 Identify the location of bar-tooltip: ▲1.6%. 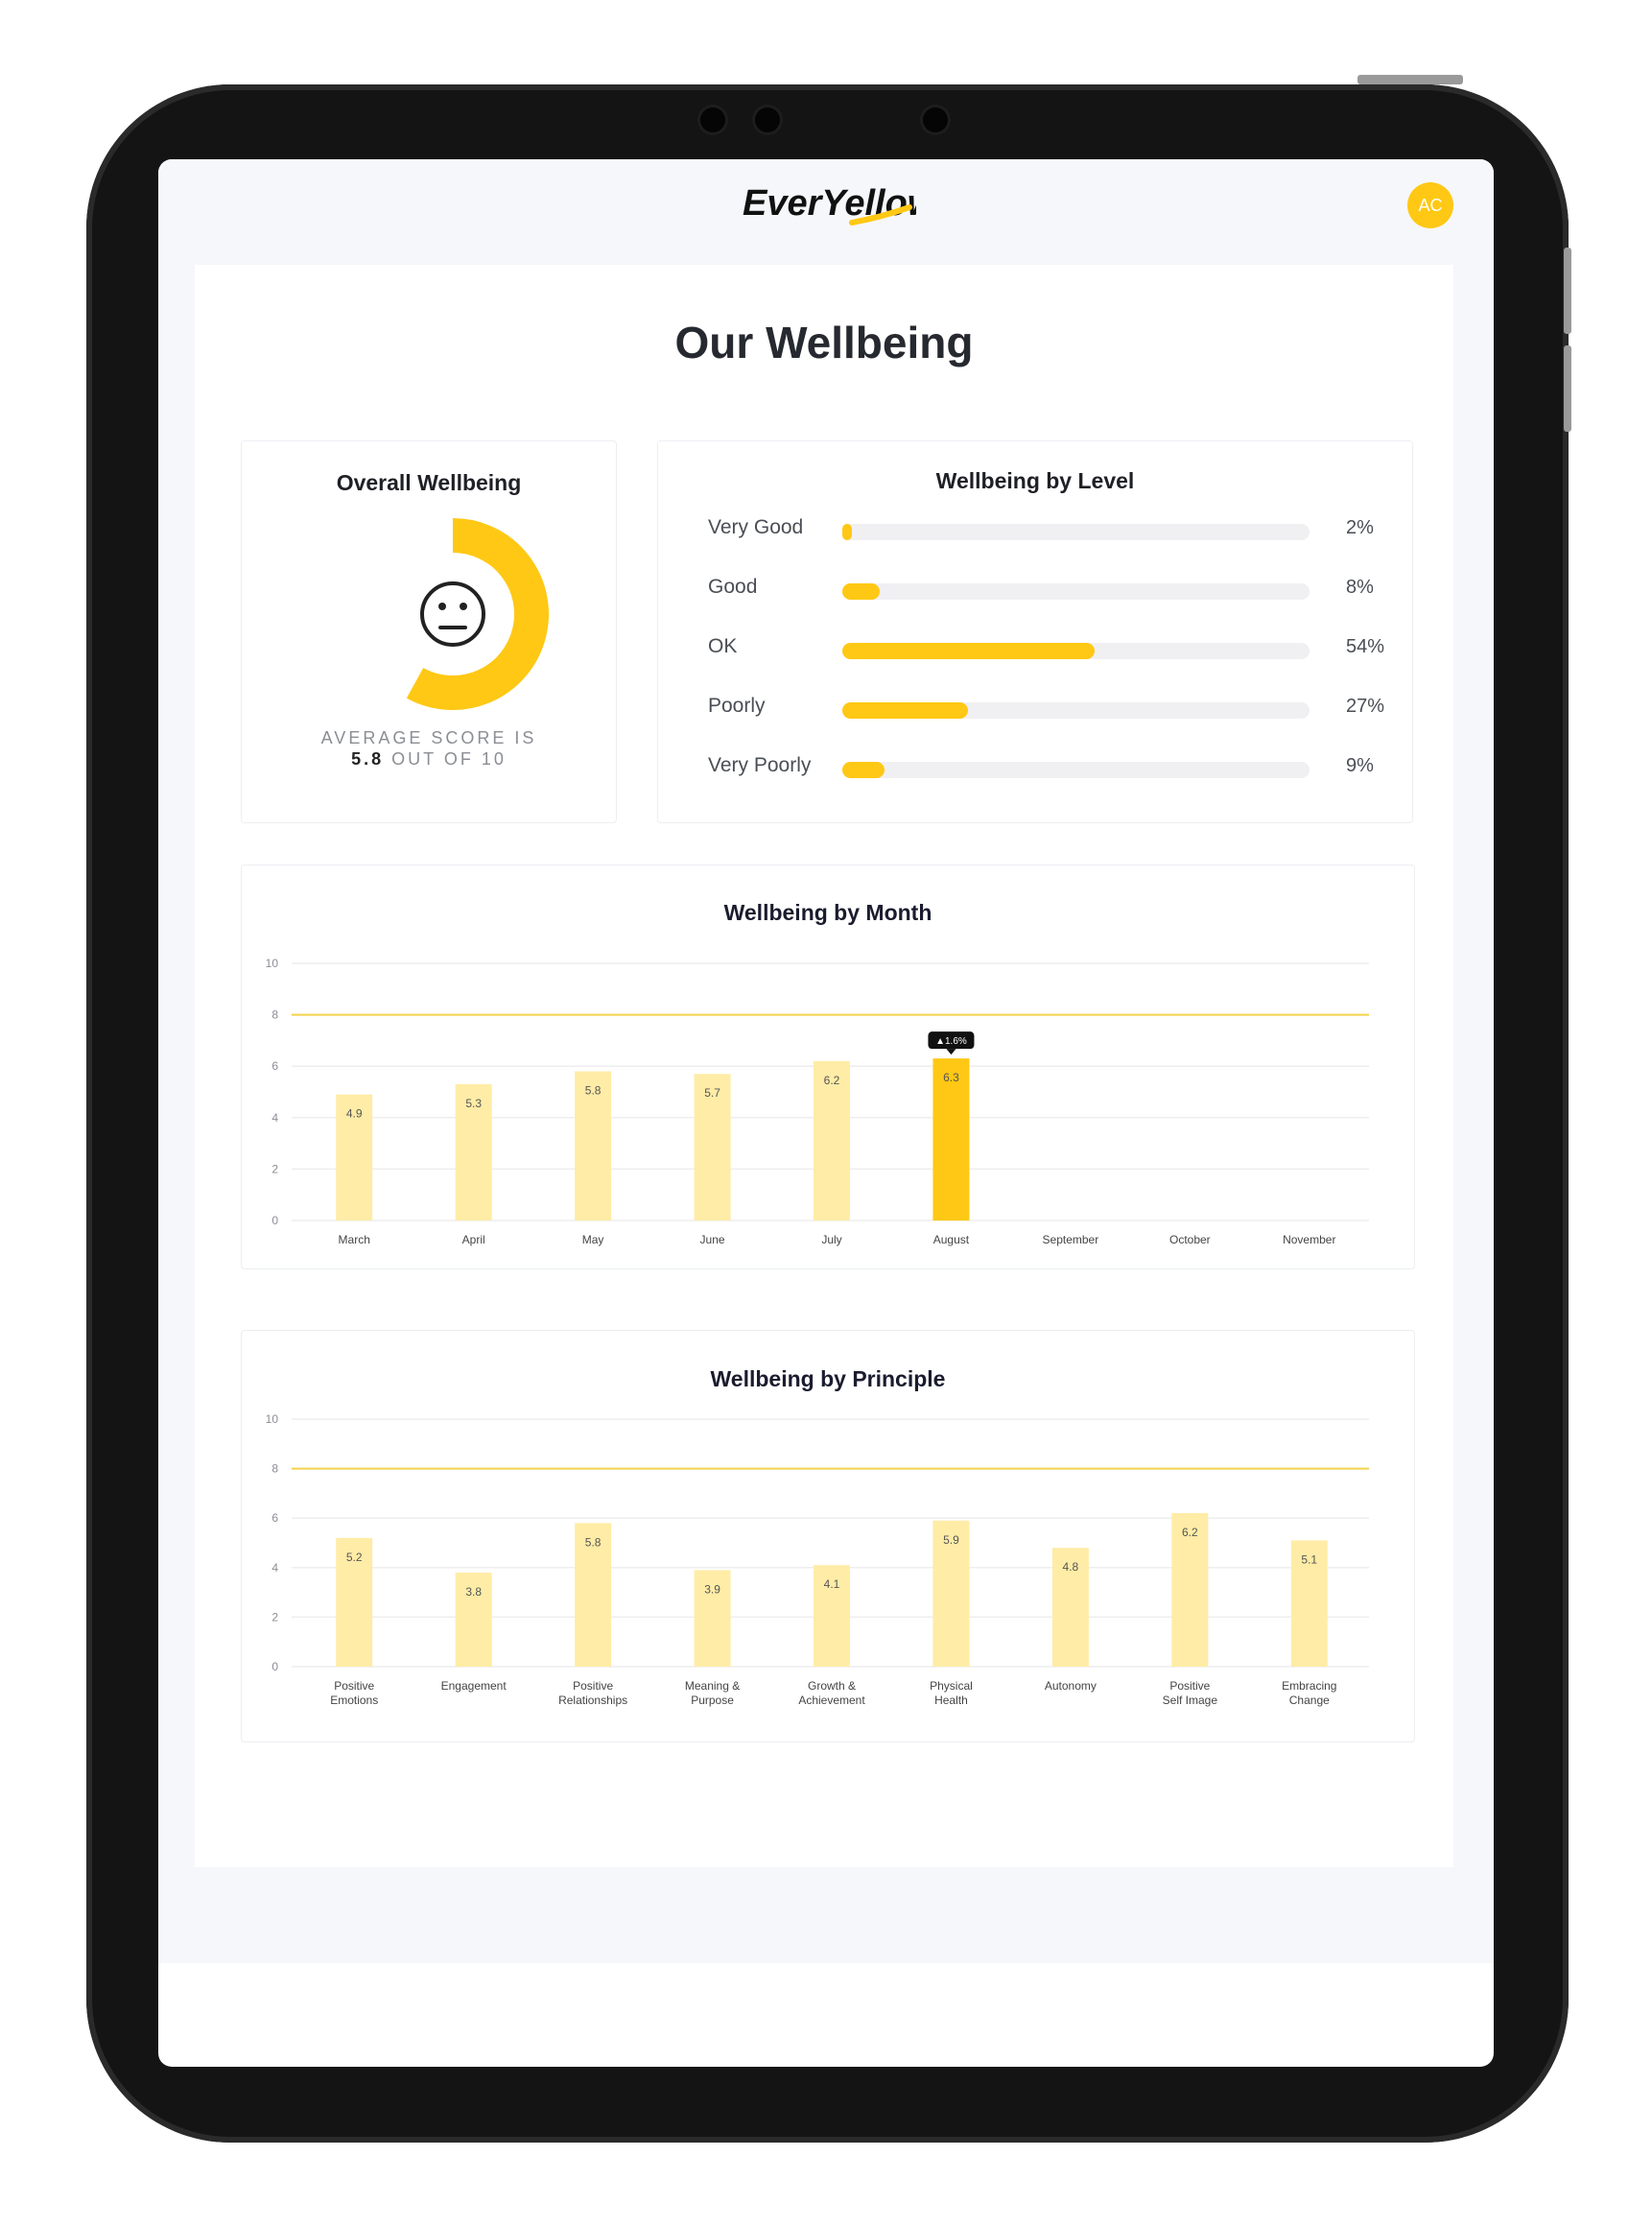
(952, 1043).